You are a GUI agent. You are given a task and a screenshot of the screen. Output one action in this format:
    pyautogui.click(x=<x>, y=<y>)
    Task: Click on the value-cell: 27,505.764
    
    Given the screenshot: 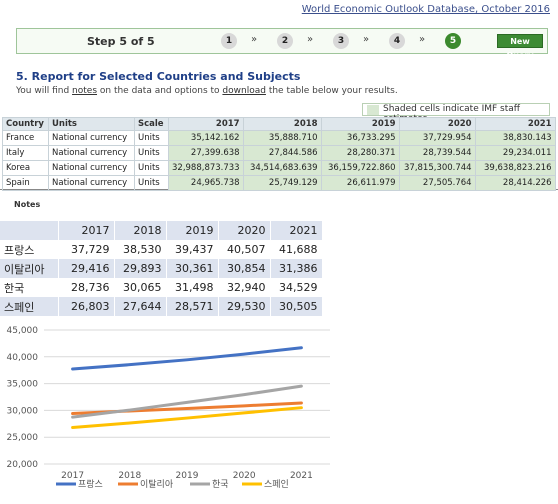 What is the action you would take?
    pyautogui.click(x=437, y=183)
    